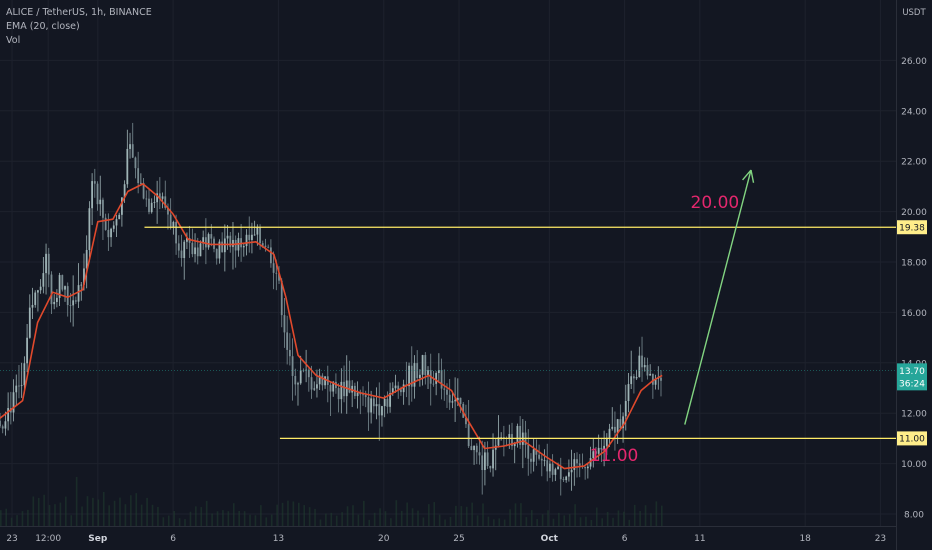 The width and height of the screenshot is (932, 550). What do you see at coordinates (747, 175) in the screenshot?
I see `target-arrow-head` at bounding box center [747, 175].